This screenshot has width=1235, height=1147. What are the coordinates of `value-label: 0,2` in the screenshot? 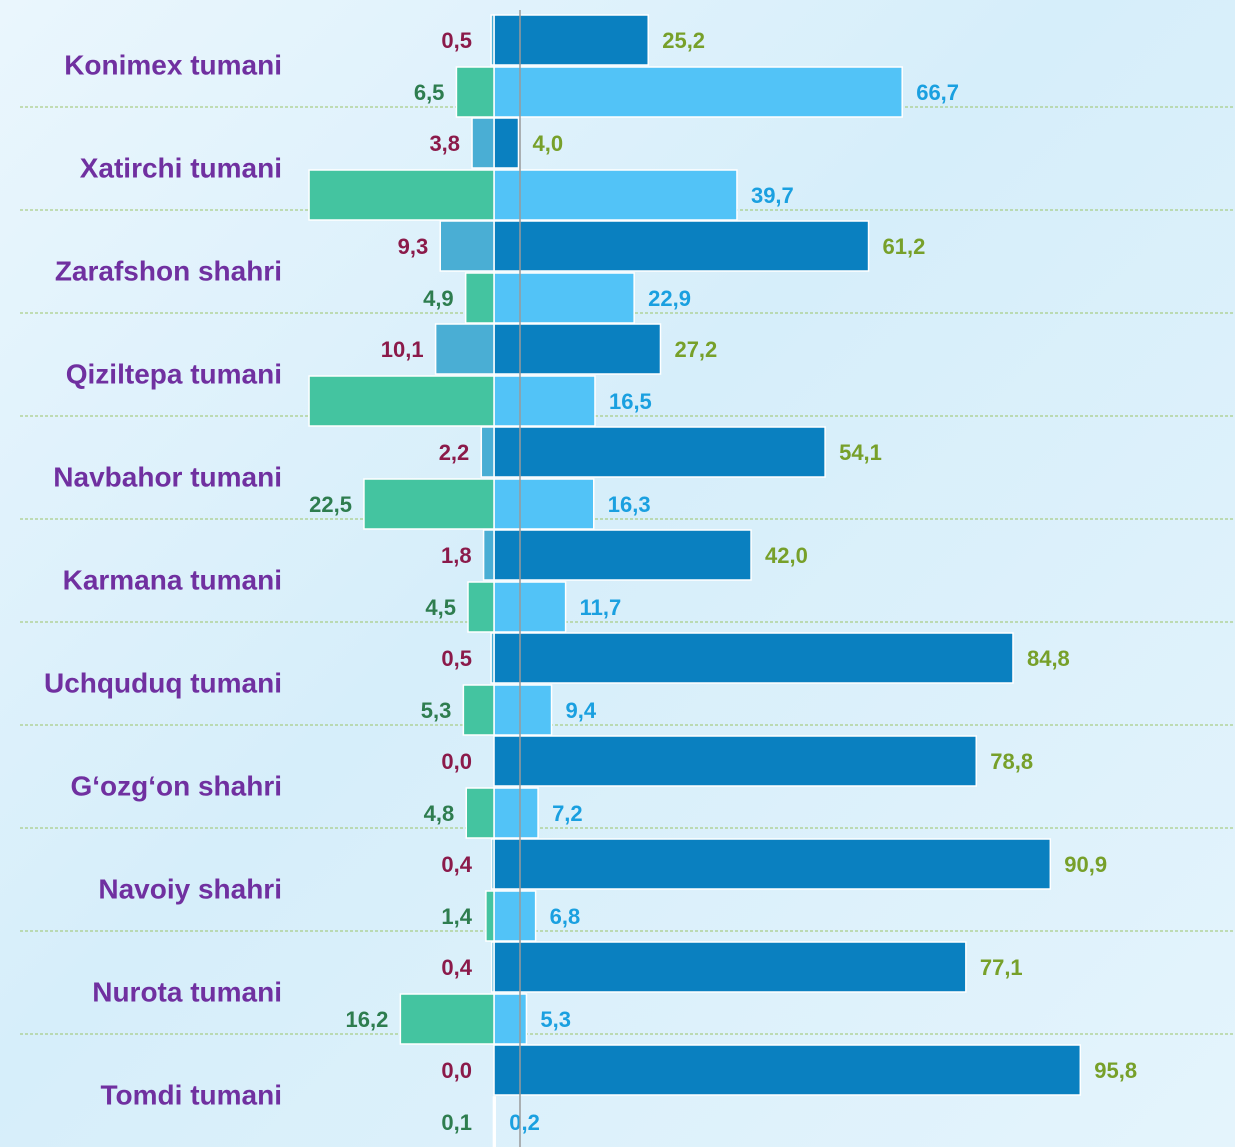 It's located at (524, 1122).